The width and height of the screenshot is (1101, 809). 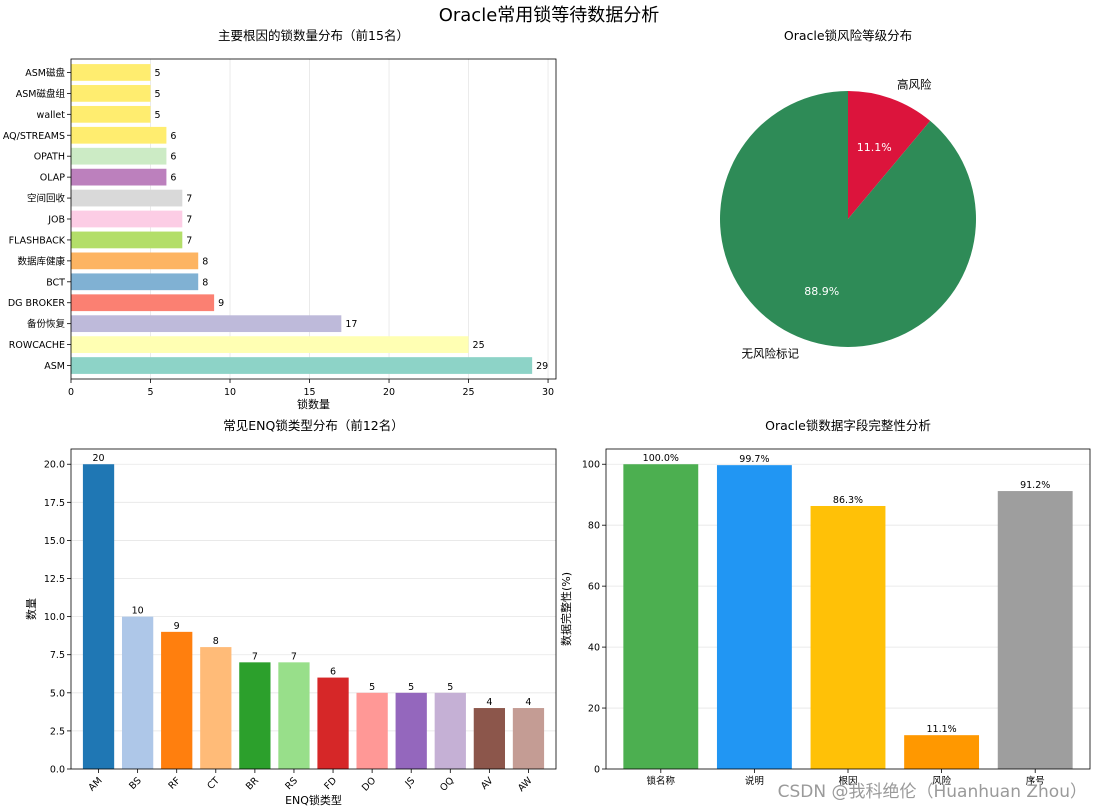 I want to click on bar-value-label: 100.0%, so click(x=661, y=458).